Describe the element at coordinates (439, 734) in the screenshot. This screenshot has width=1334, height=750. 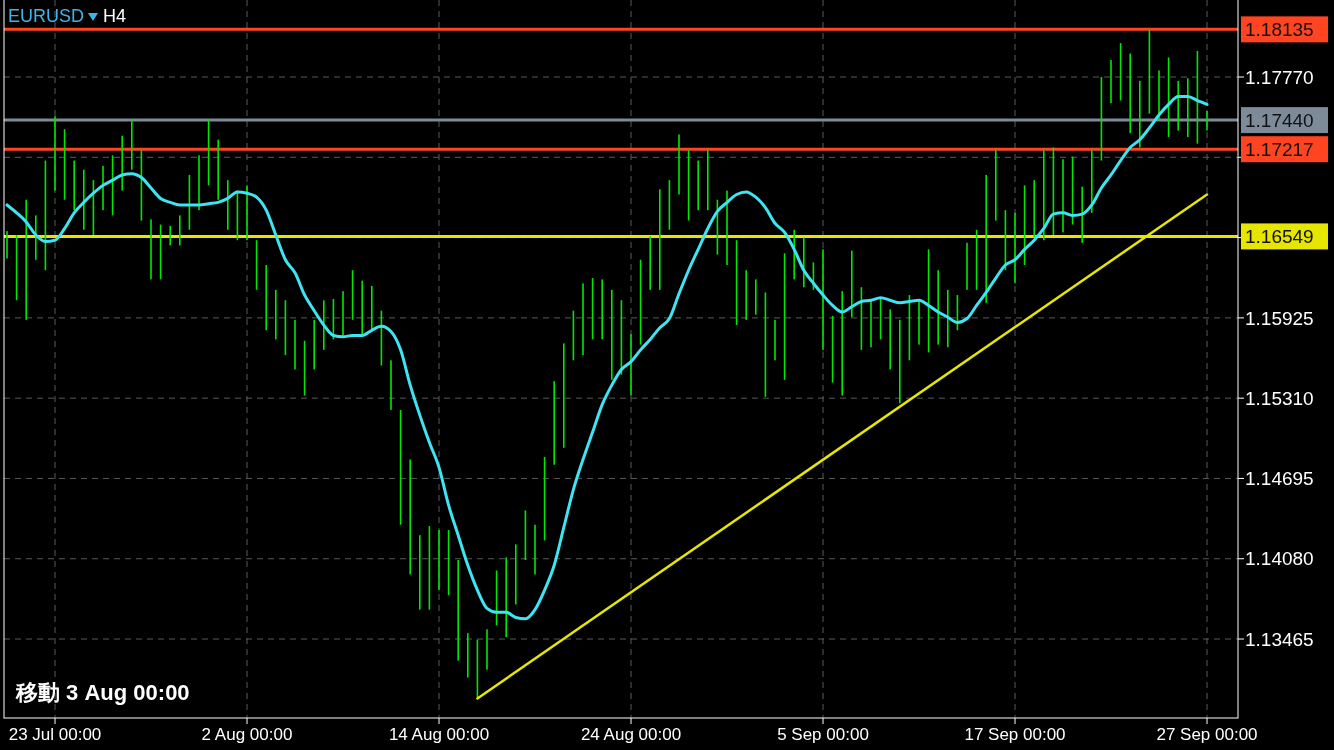
I see `x-tick-label: 14 Aug 00:00` at that location.